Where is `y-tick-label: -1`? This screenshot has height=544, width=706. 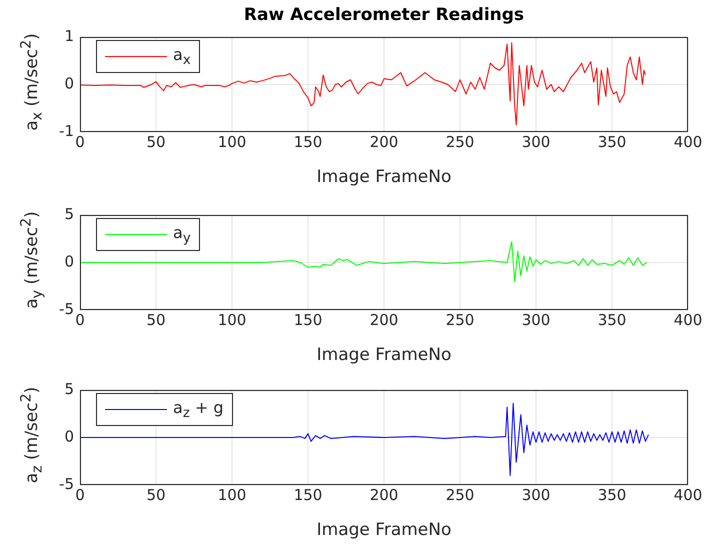
y-tick-label: -1 is located at coordinates (66, 131).